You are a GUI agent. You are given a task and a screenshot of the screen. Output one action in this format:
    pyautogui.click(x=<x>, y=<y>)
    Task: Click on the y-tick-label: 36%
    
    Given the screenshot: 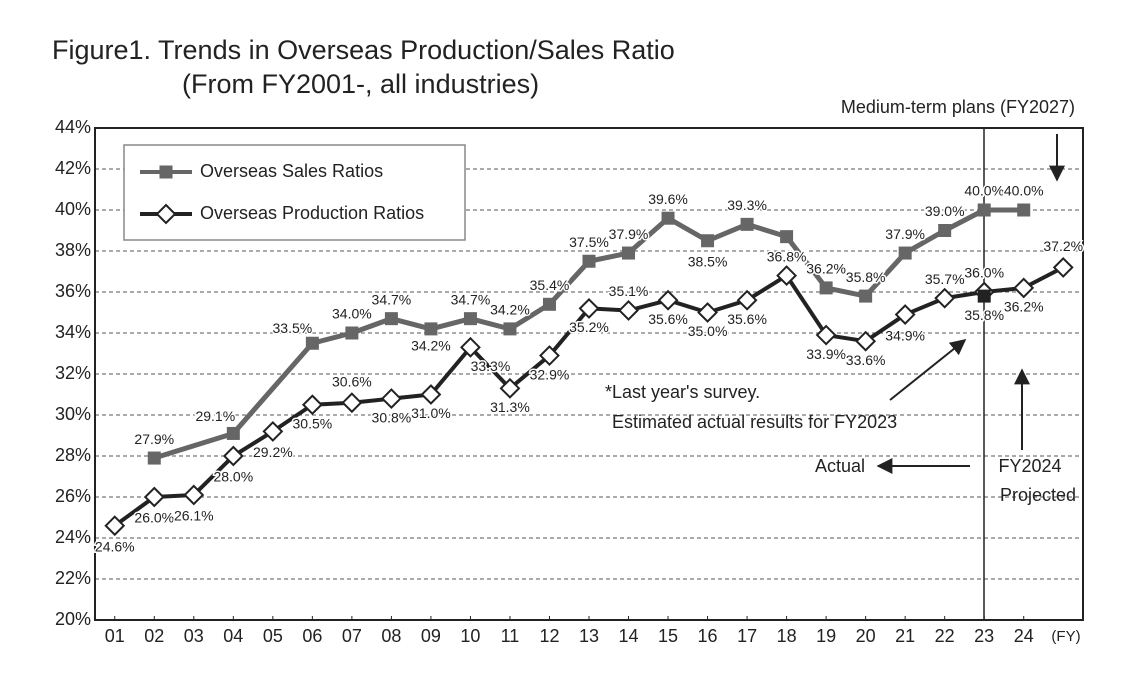 What is the action you would take?
    pyautogui.click(x=73, y=291)
    